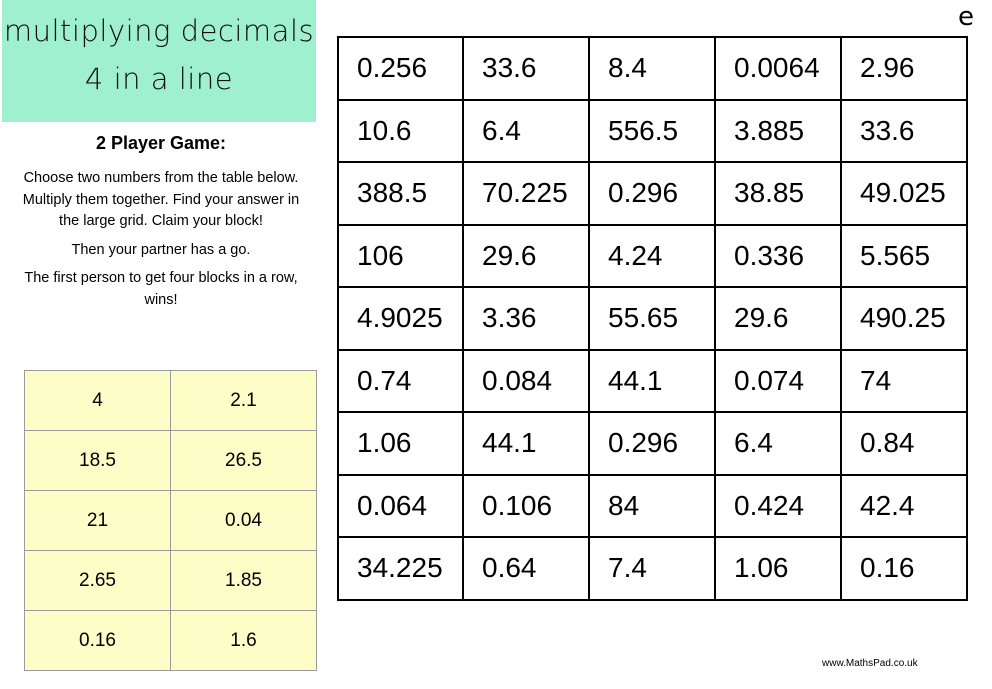 This screenshot has height=689, width=992. Describe the element at coordinates (778, 380) in the screenshot. I see `answer-cell: 0.074` at that location.